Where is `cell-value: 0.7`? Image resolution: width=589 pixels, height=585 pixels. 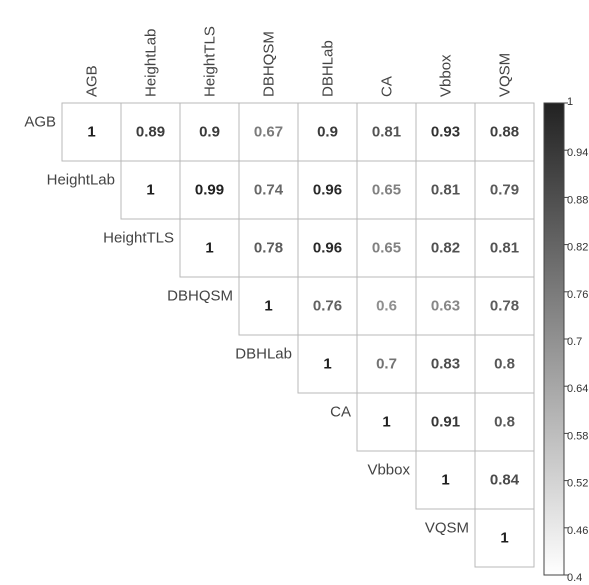
cell-value: 0.7 is located at coordinates (386, 364).